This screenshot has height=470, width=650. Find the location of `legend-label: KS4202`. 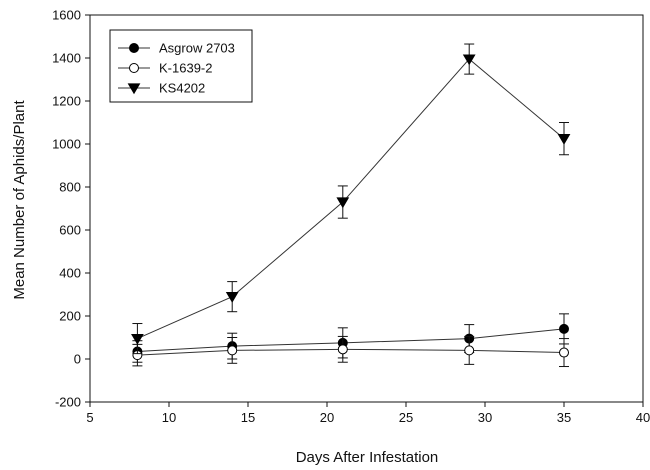

legend-label: KS4202 is located at coordinates (182, 88).